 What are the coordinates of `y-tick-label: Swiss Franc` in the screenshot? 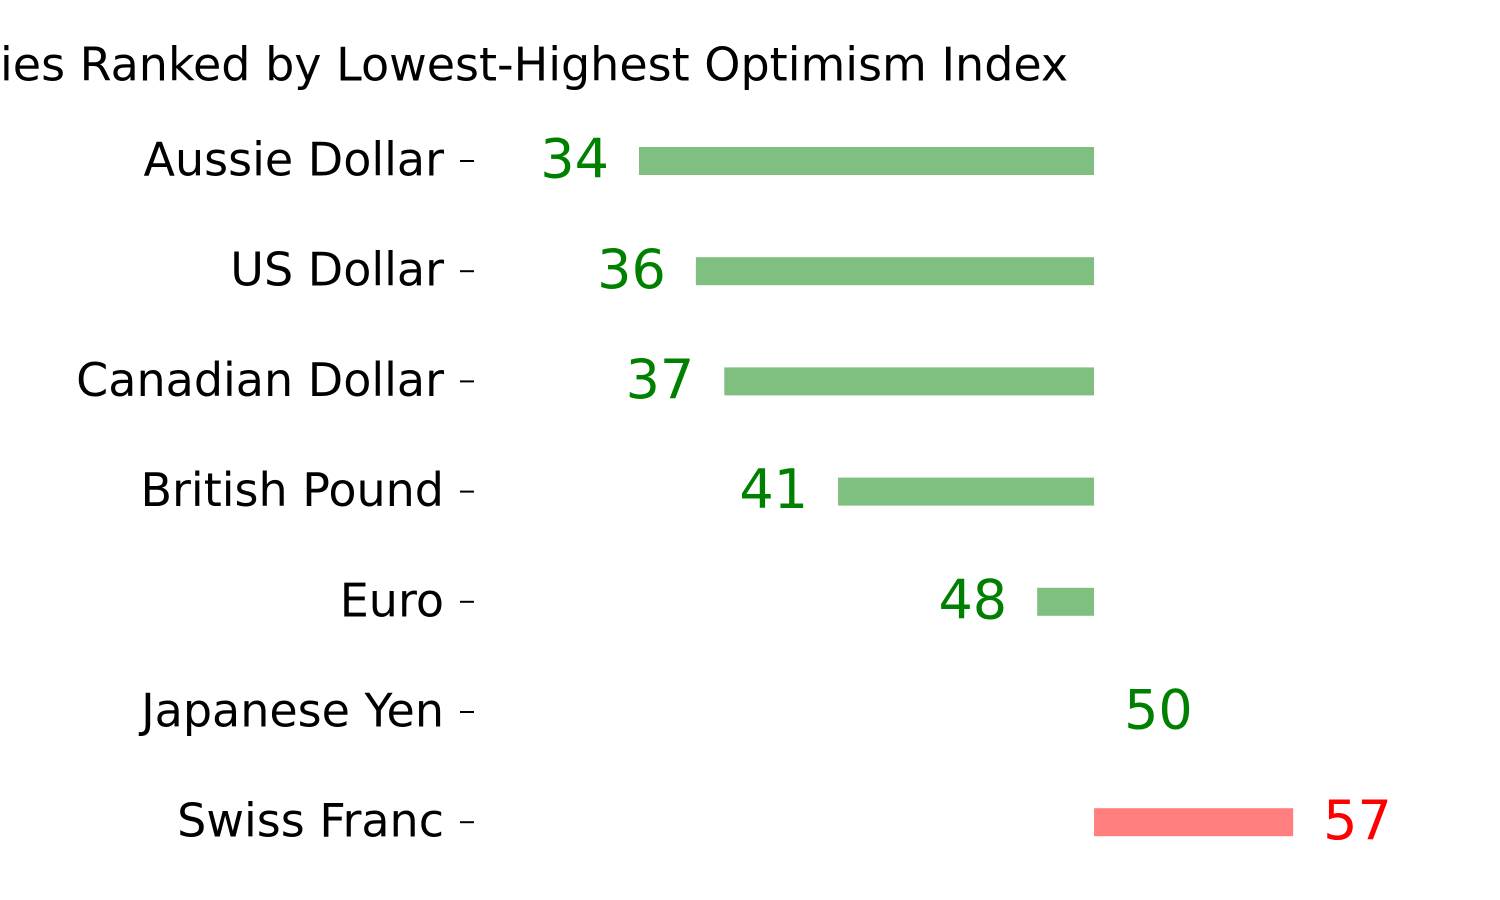 It's located at (310, 821).